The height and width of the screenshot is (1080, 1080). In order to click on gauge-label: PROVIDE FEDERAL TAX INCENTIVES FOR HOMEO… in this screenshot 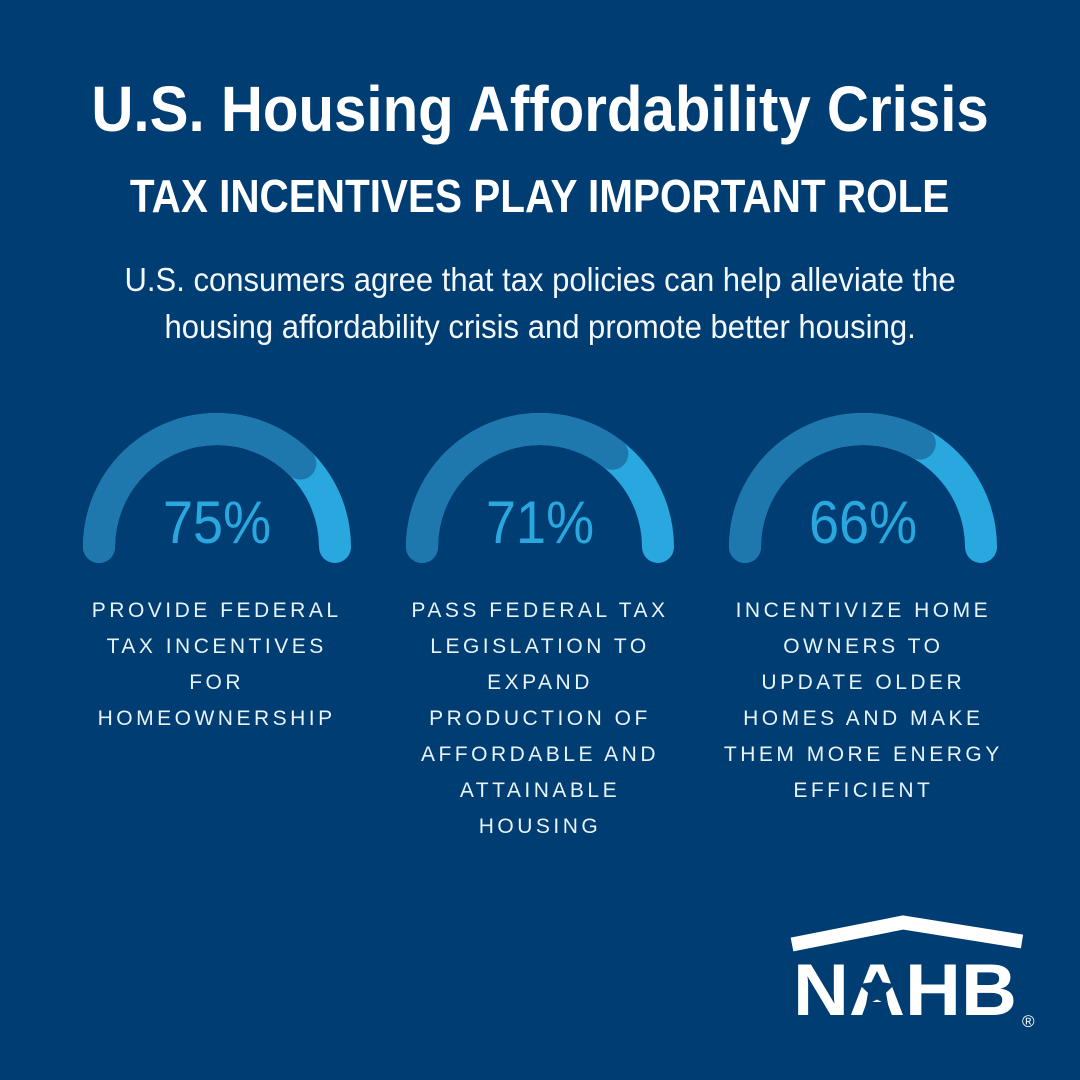, I will do `click(216, 664)`.